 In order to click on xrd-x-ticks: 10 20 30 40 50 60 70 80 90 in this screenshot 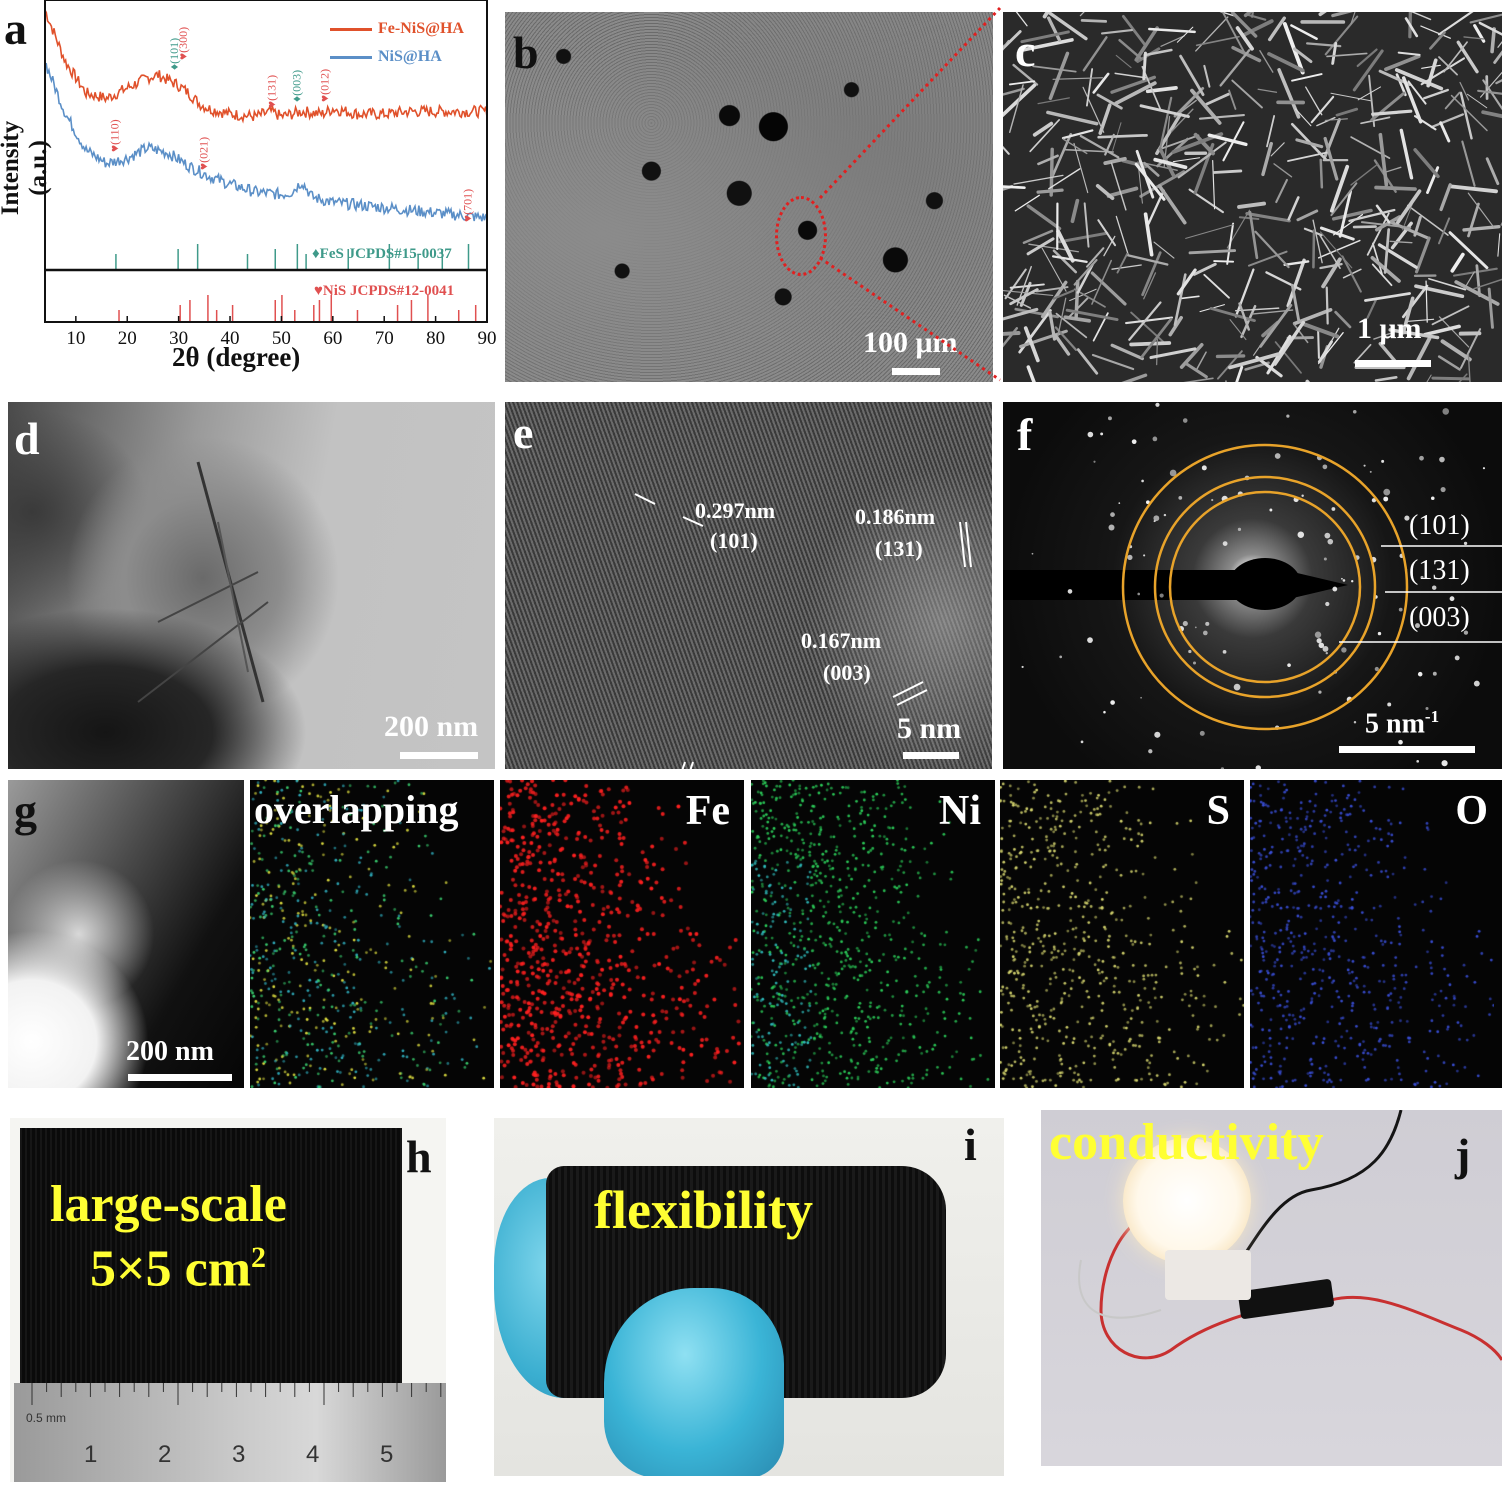, I will do `click(281, 332)`.